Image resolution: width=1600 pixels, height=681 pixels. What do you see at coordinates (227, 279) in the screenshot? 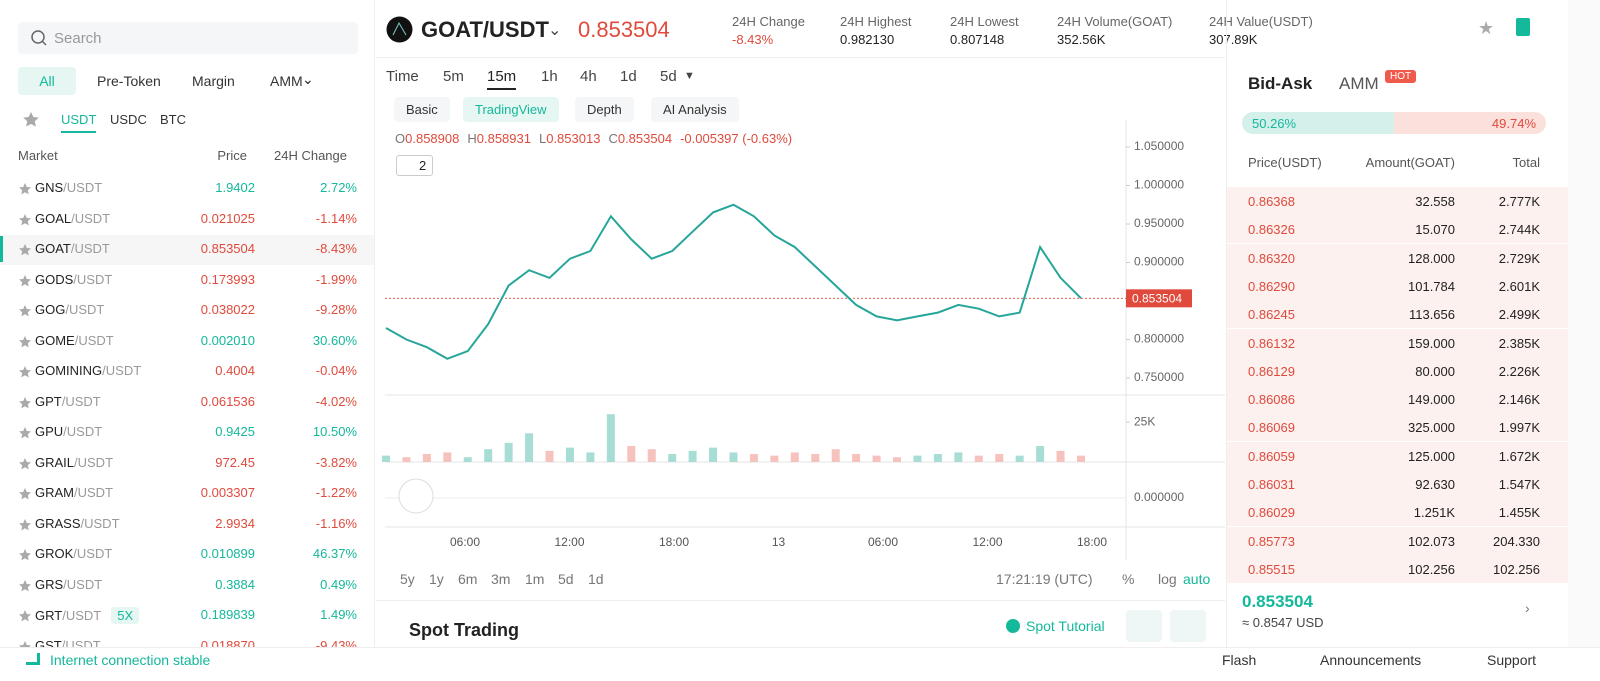
I see `market-price: 0.173993` at bounding box center [227, 279].